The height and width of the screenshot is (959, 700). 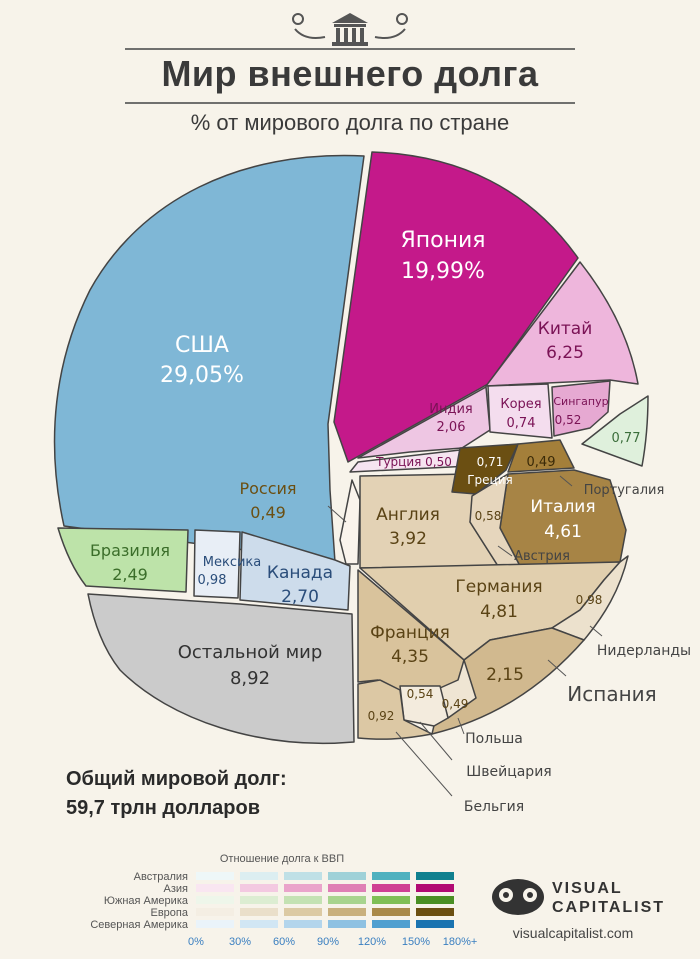 I want to click on label-france-name: Франция, so click(x=410, y=633).